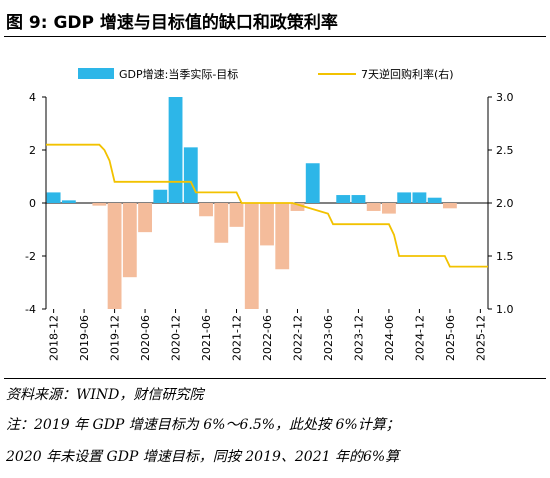  Describe the element at coordinates (203, 425) in the screenshot. I see `footnote-line-1: 注：2019 年 GDP 增速目标为 6%～6.5%，此处按 6%计算；` at that location.